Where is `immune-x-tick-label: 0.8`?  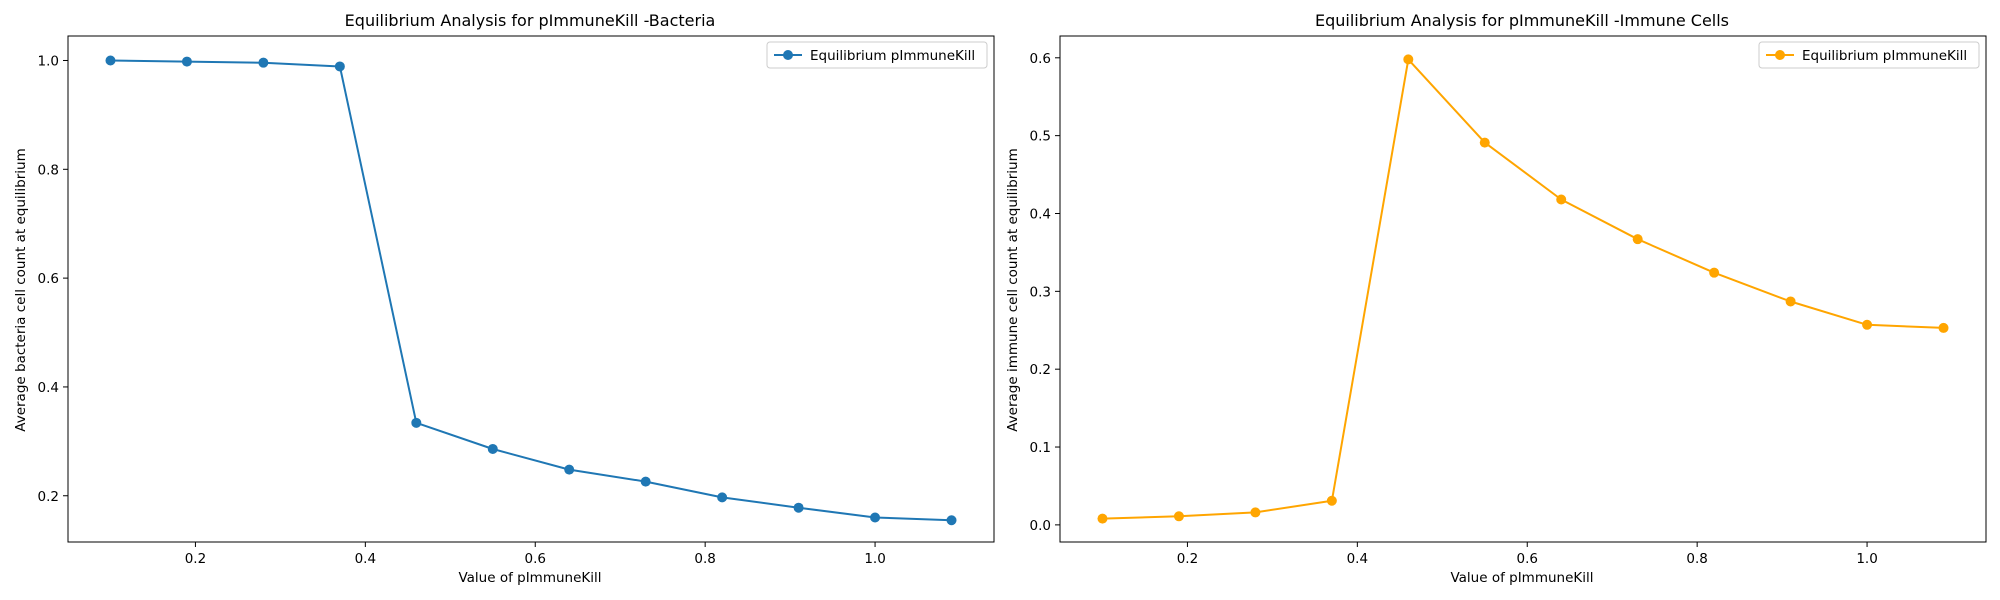
immune-x-tick-label: 0.8 is located at coordinates (1696, 559).